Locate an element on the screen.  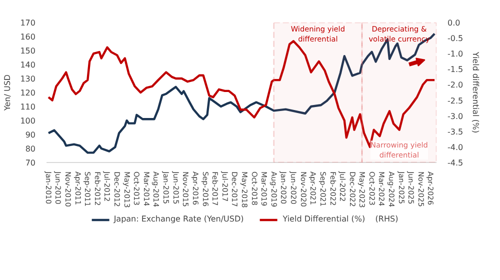
y-tick-label: 100 is located at coordinates (28, 121).